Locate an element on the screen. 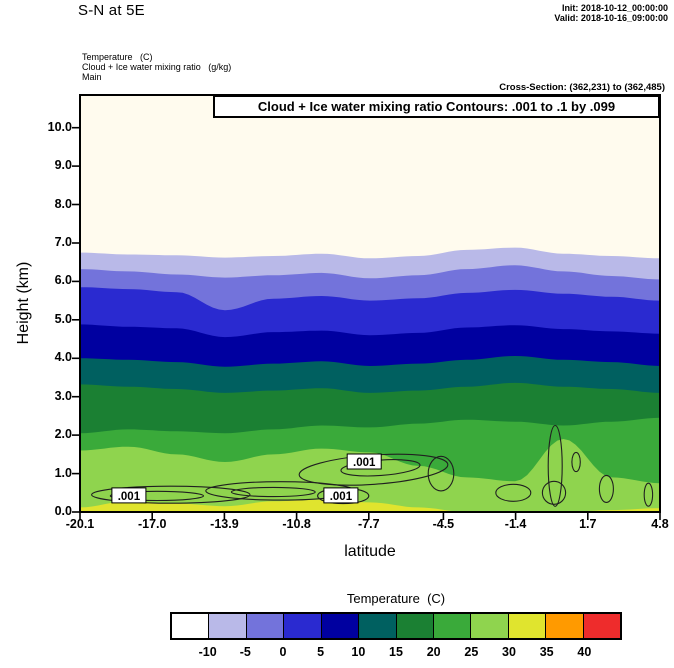 Image resolution: width=674 pixels, height=668 pixels. x-tick-label: -10.8 is located at coordinates (296, 524).